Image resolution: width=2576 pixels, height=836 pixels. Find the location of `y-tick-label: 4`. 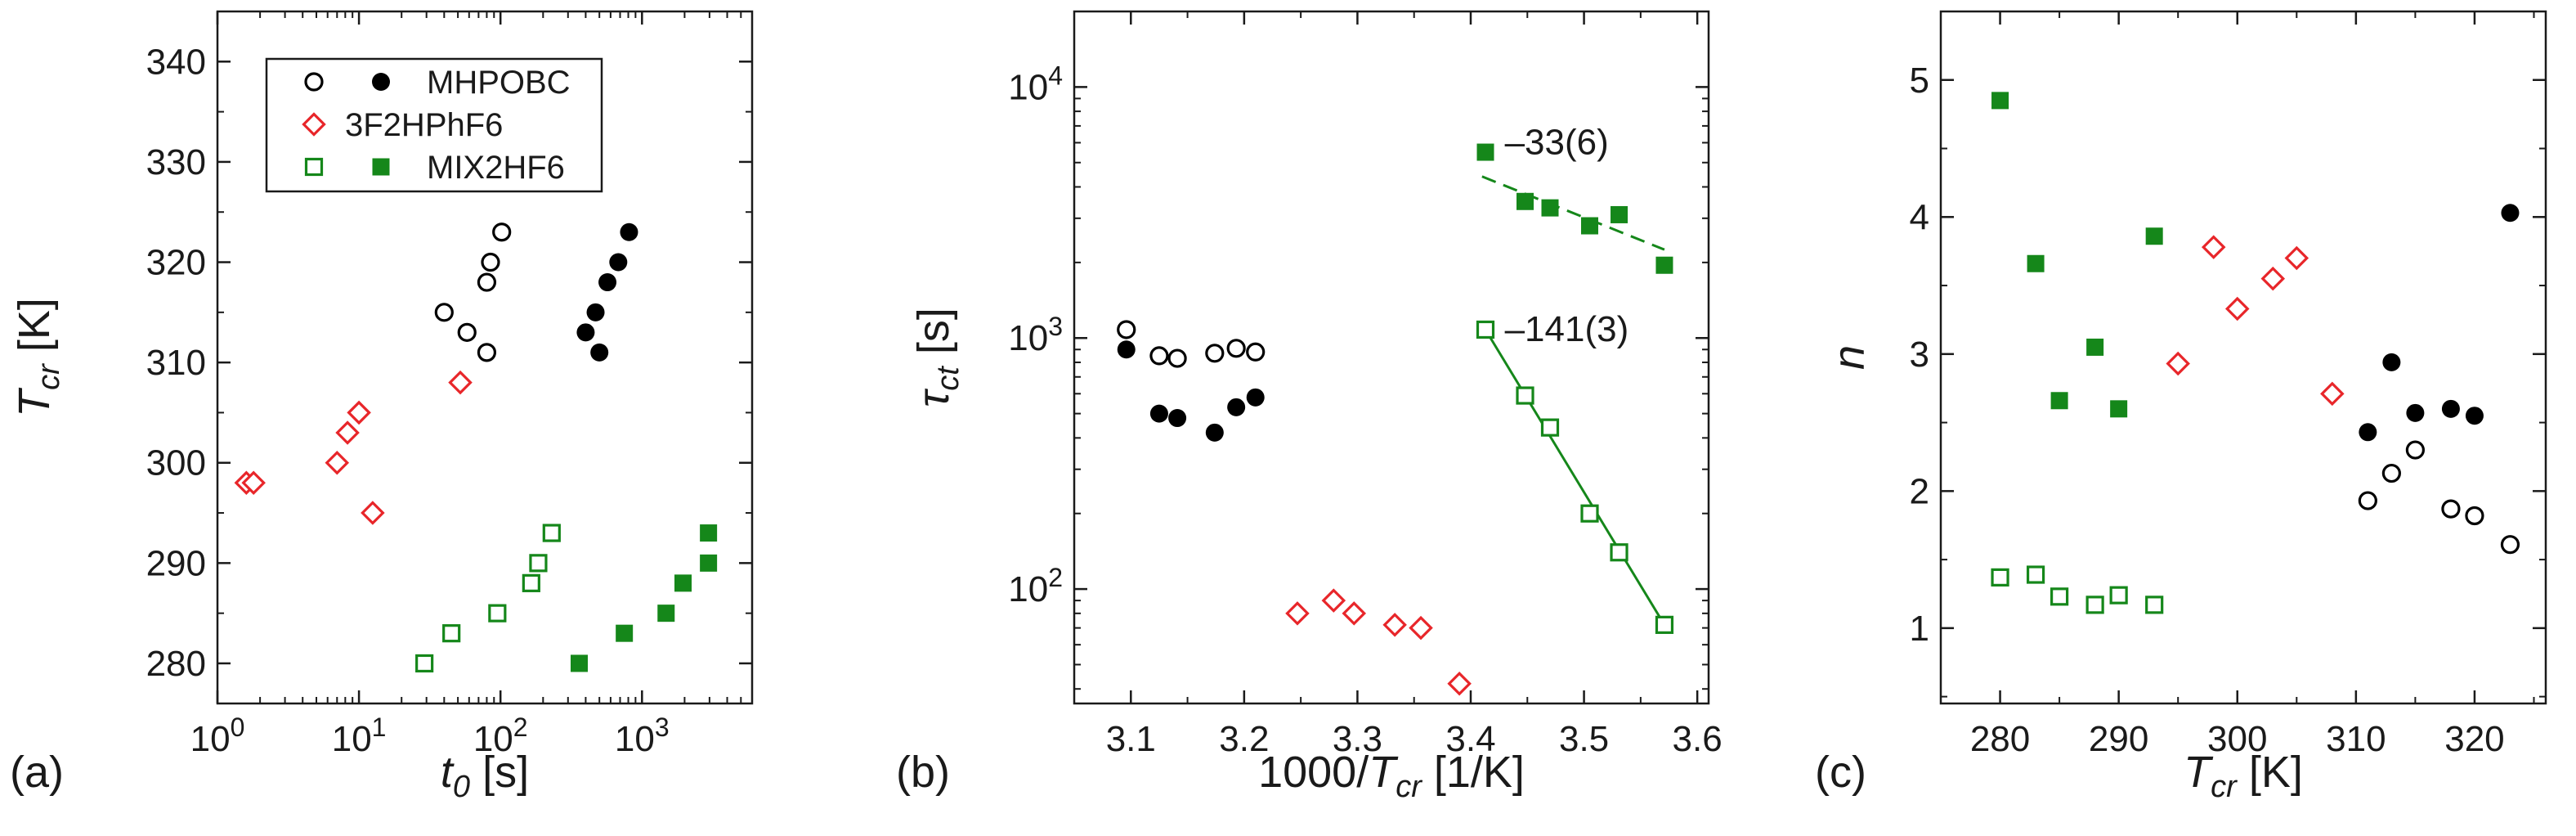

y-tick-label: 4 is located at coordinates (1919, 217).